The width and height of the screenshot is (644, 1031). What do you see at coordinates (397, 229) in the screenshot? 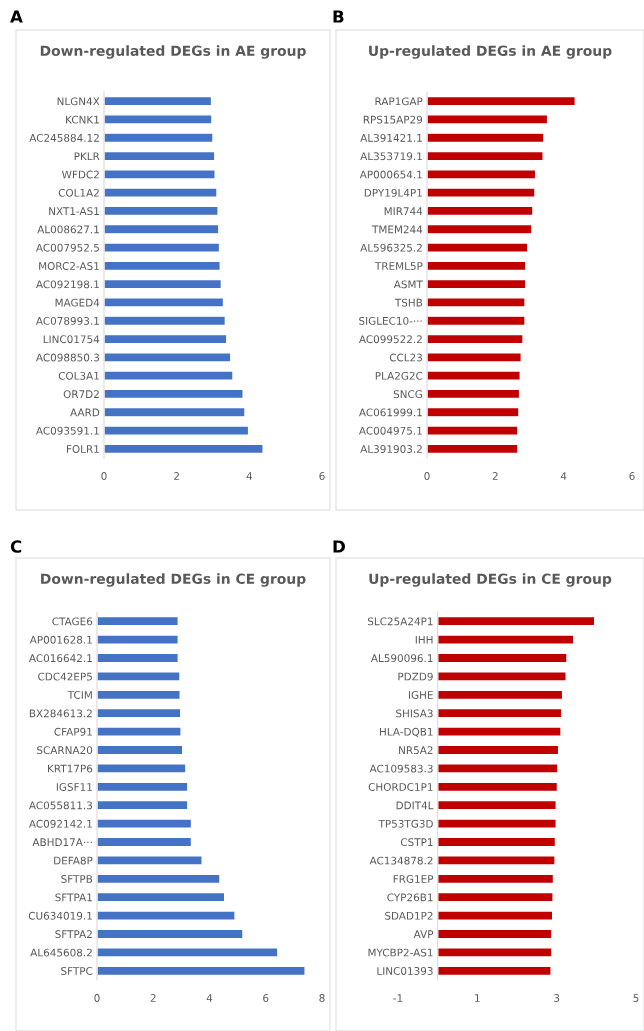
I see `y-tick-label: TMEM244` at bounding box center [397, 229].